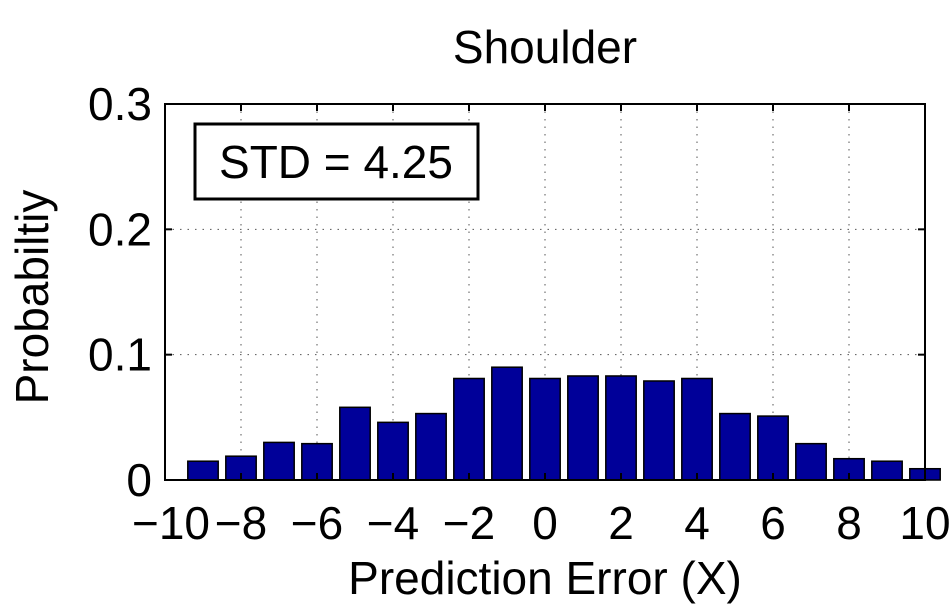 This screenshot has width=952, height=609. What do you see at coordinates (139, 480) in the screenshot?
I see `y-tick-label: 0` at bounding box center [139, 480].